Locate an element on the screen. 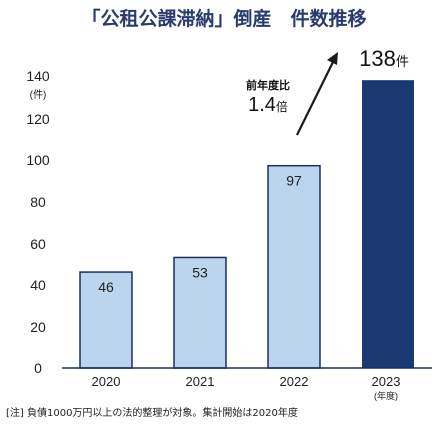  x-tick-2021: 2021 is located at coordinates (200, 381).